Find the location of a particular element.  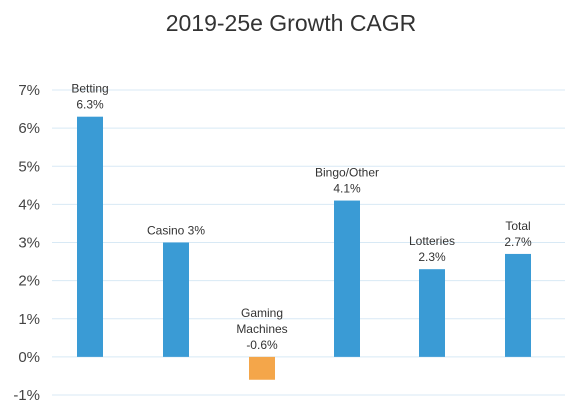

data-label: 4.1% is located at coordinates (347, 189).